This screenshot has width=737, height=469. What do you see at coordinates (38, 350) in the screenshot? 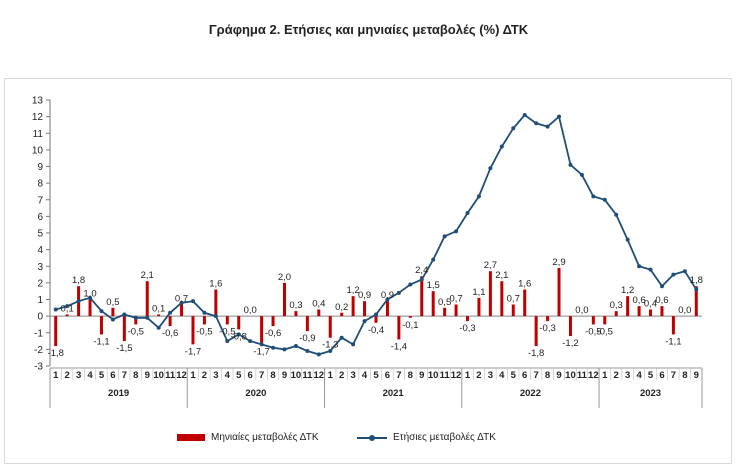
I see `y-tick-label: -2` at bounding box center [38, 350].